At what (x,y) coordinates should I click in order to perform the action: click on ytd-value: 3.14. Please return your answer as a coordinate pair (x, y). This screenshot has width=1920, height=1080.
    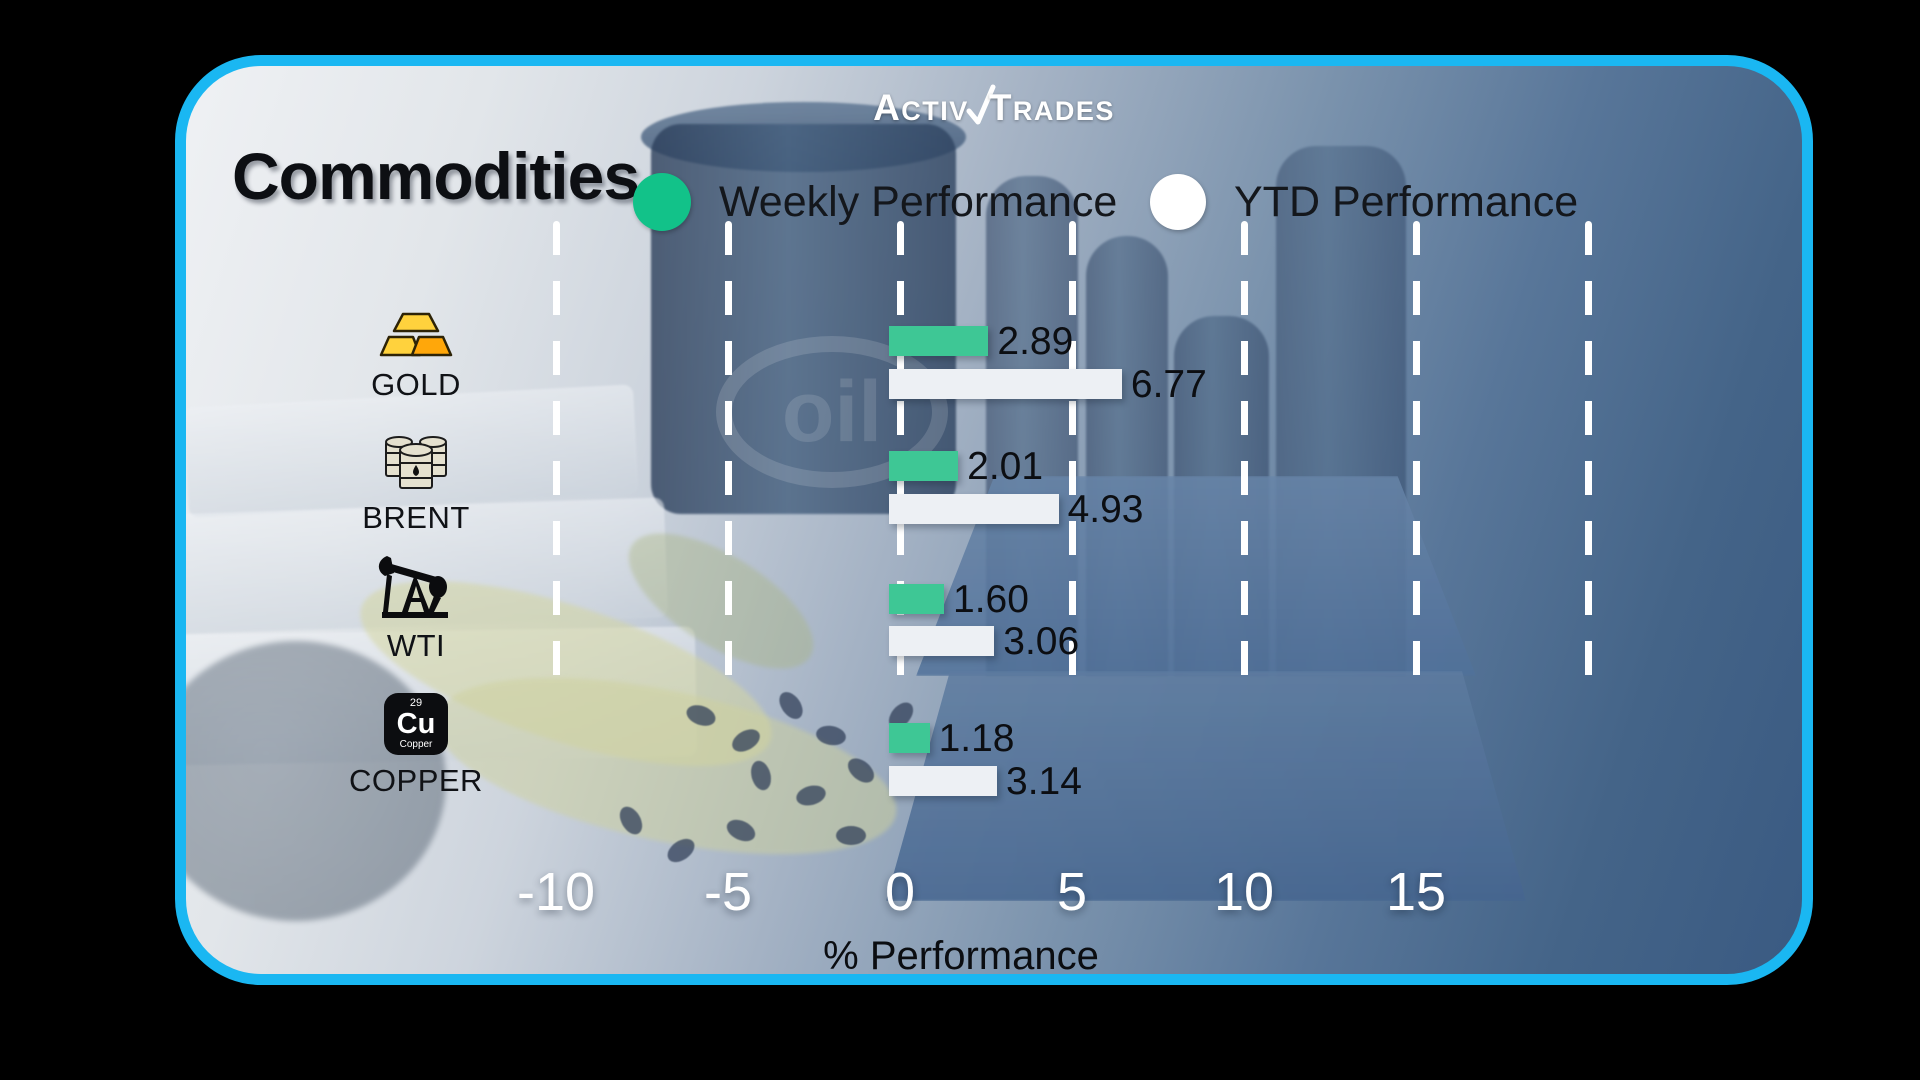
    Looking at the image, I should click on (1044, 781).